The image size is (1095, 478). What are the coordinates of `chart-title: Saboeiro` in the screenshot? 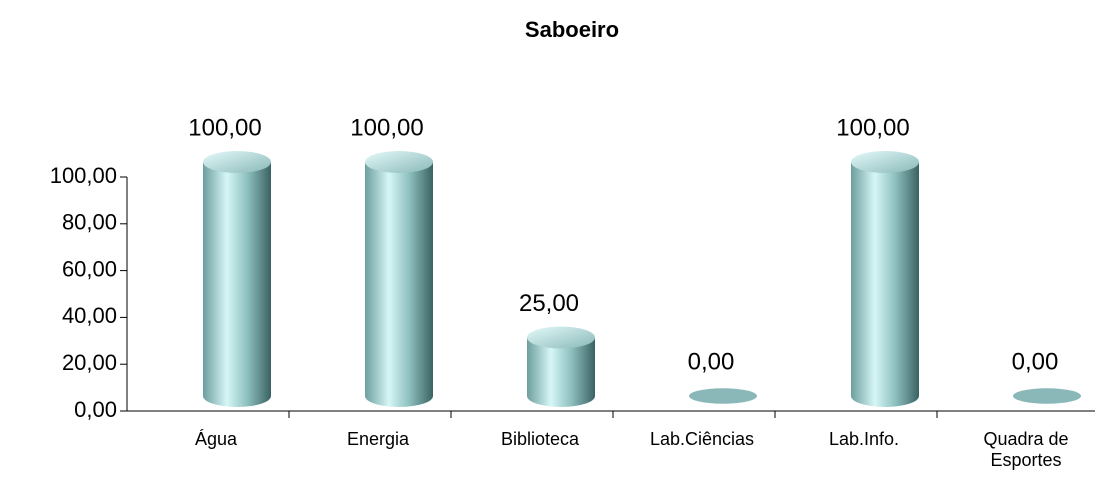 It's located at (572, 29).